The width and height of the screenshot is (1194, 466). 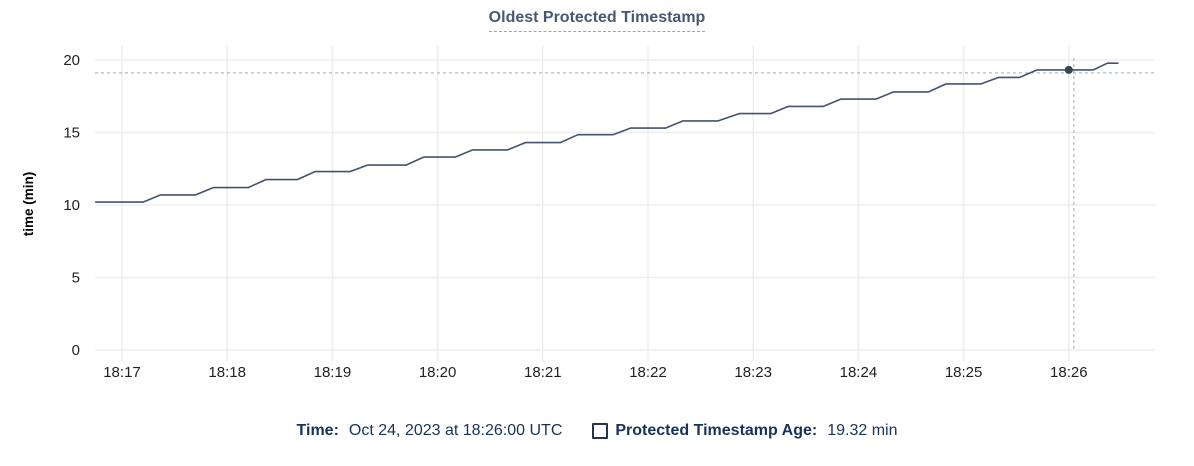 What do you see at coordinates (71, 205) in the screenshot?
I see `y-tick-label: 10` at bounding box center [71, 205].